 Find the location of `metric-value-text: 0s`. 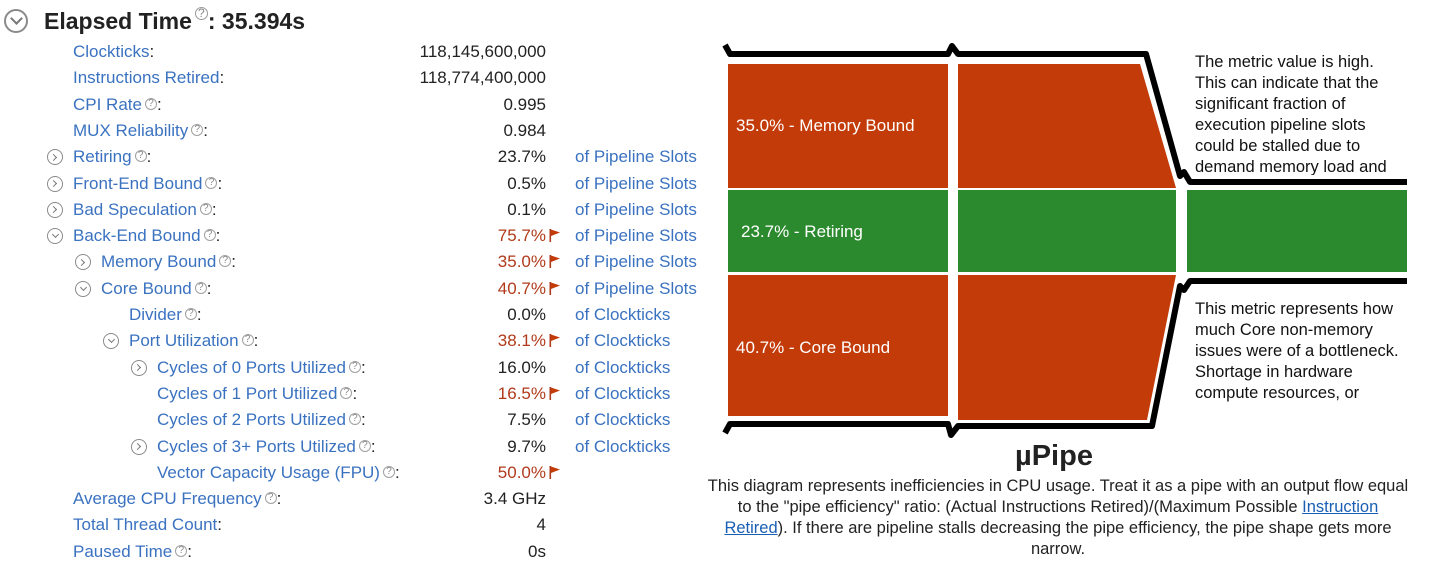

metric-value-text: 0s is located at coordinates (537, 551).